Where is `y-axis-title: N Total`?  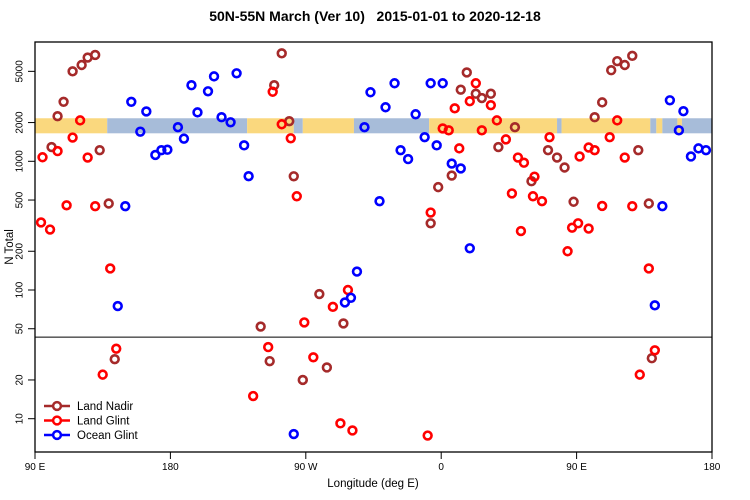 y-axis-title: N Total is located at coordinates (10, 247).